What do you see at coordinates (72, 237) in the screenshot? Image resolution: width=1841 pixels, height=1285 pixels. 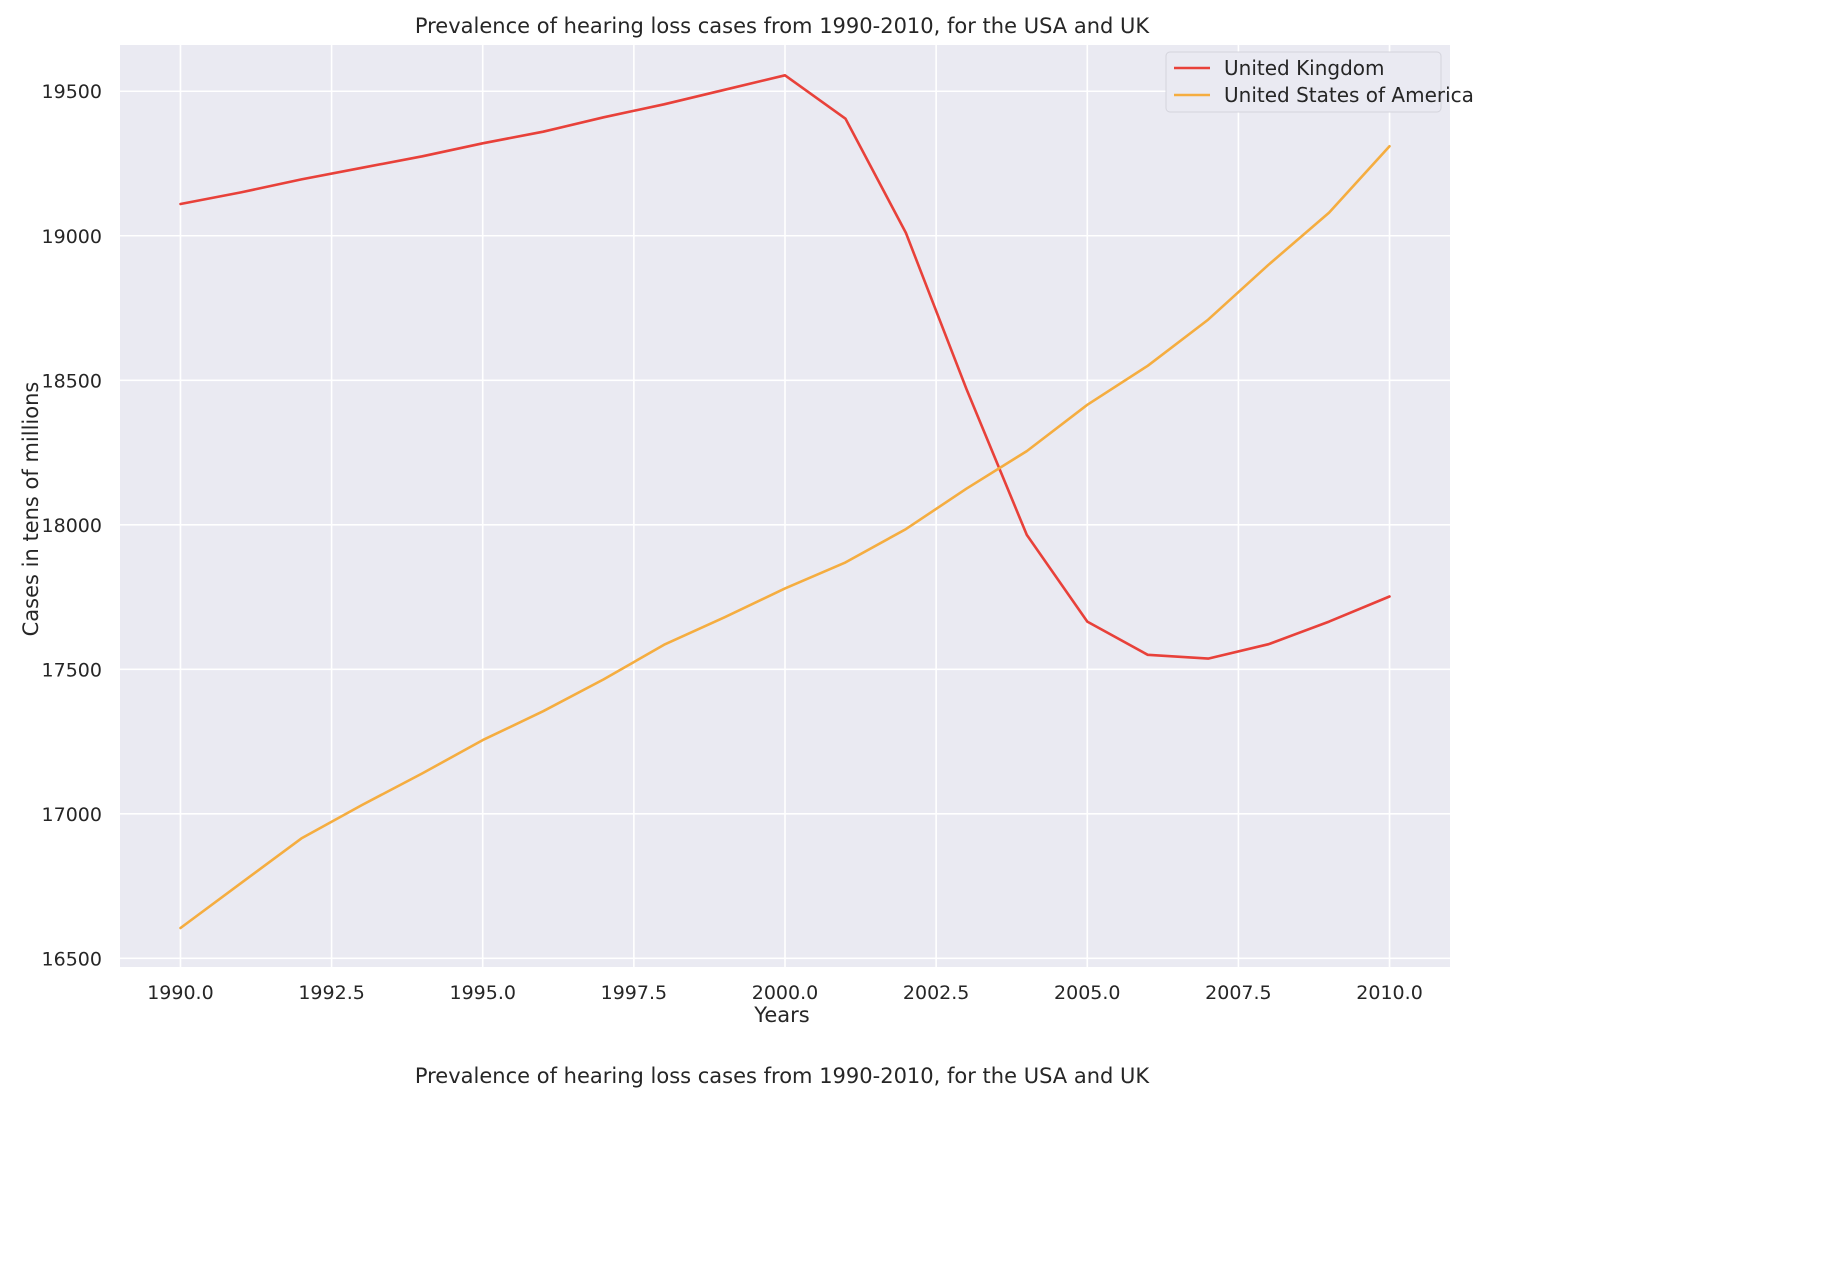 I see `y-tick-label: 19000` at bounding box center [72, 237].